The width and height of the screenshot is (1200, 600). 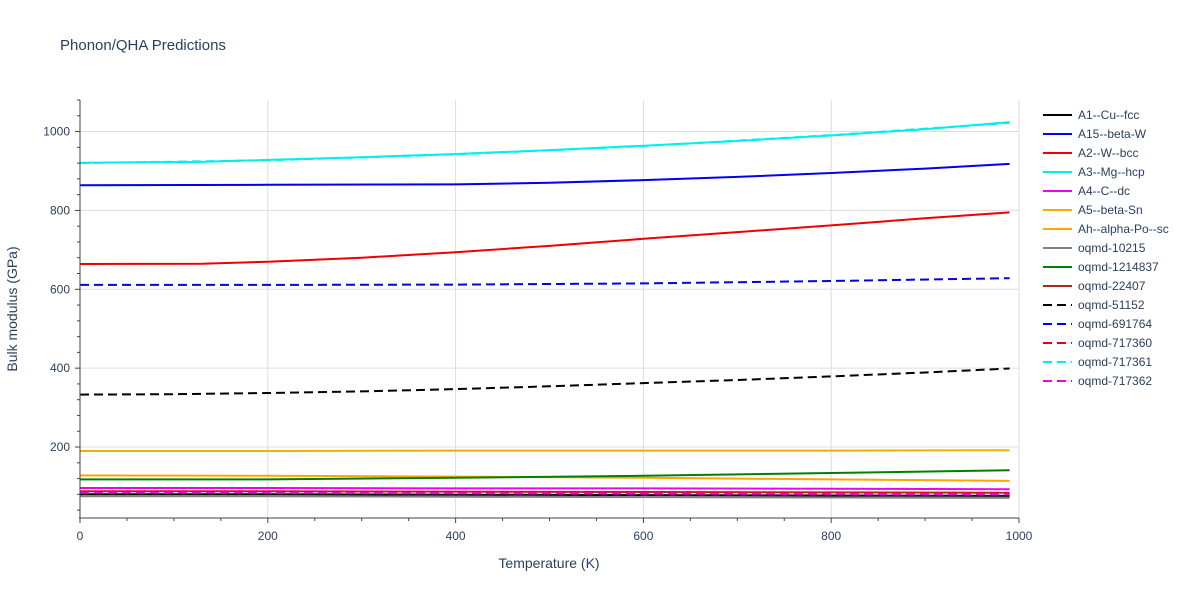 I want to click on legend-label: oqmd-10215, so click(x=1112, y=248).